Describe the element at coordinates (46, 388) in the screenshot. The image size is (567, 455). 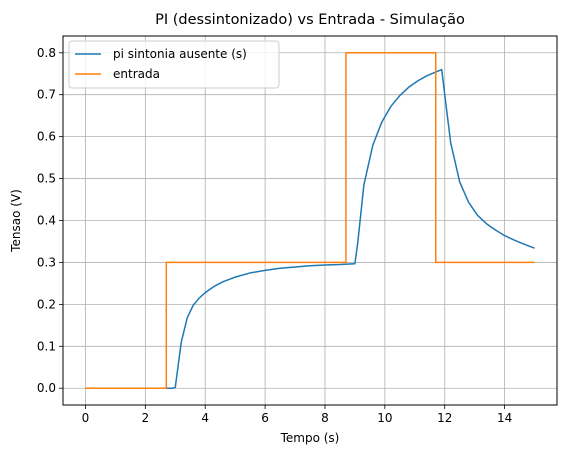
I see `y-tick-label: 0.0` at that location.